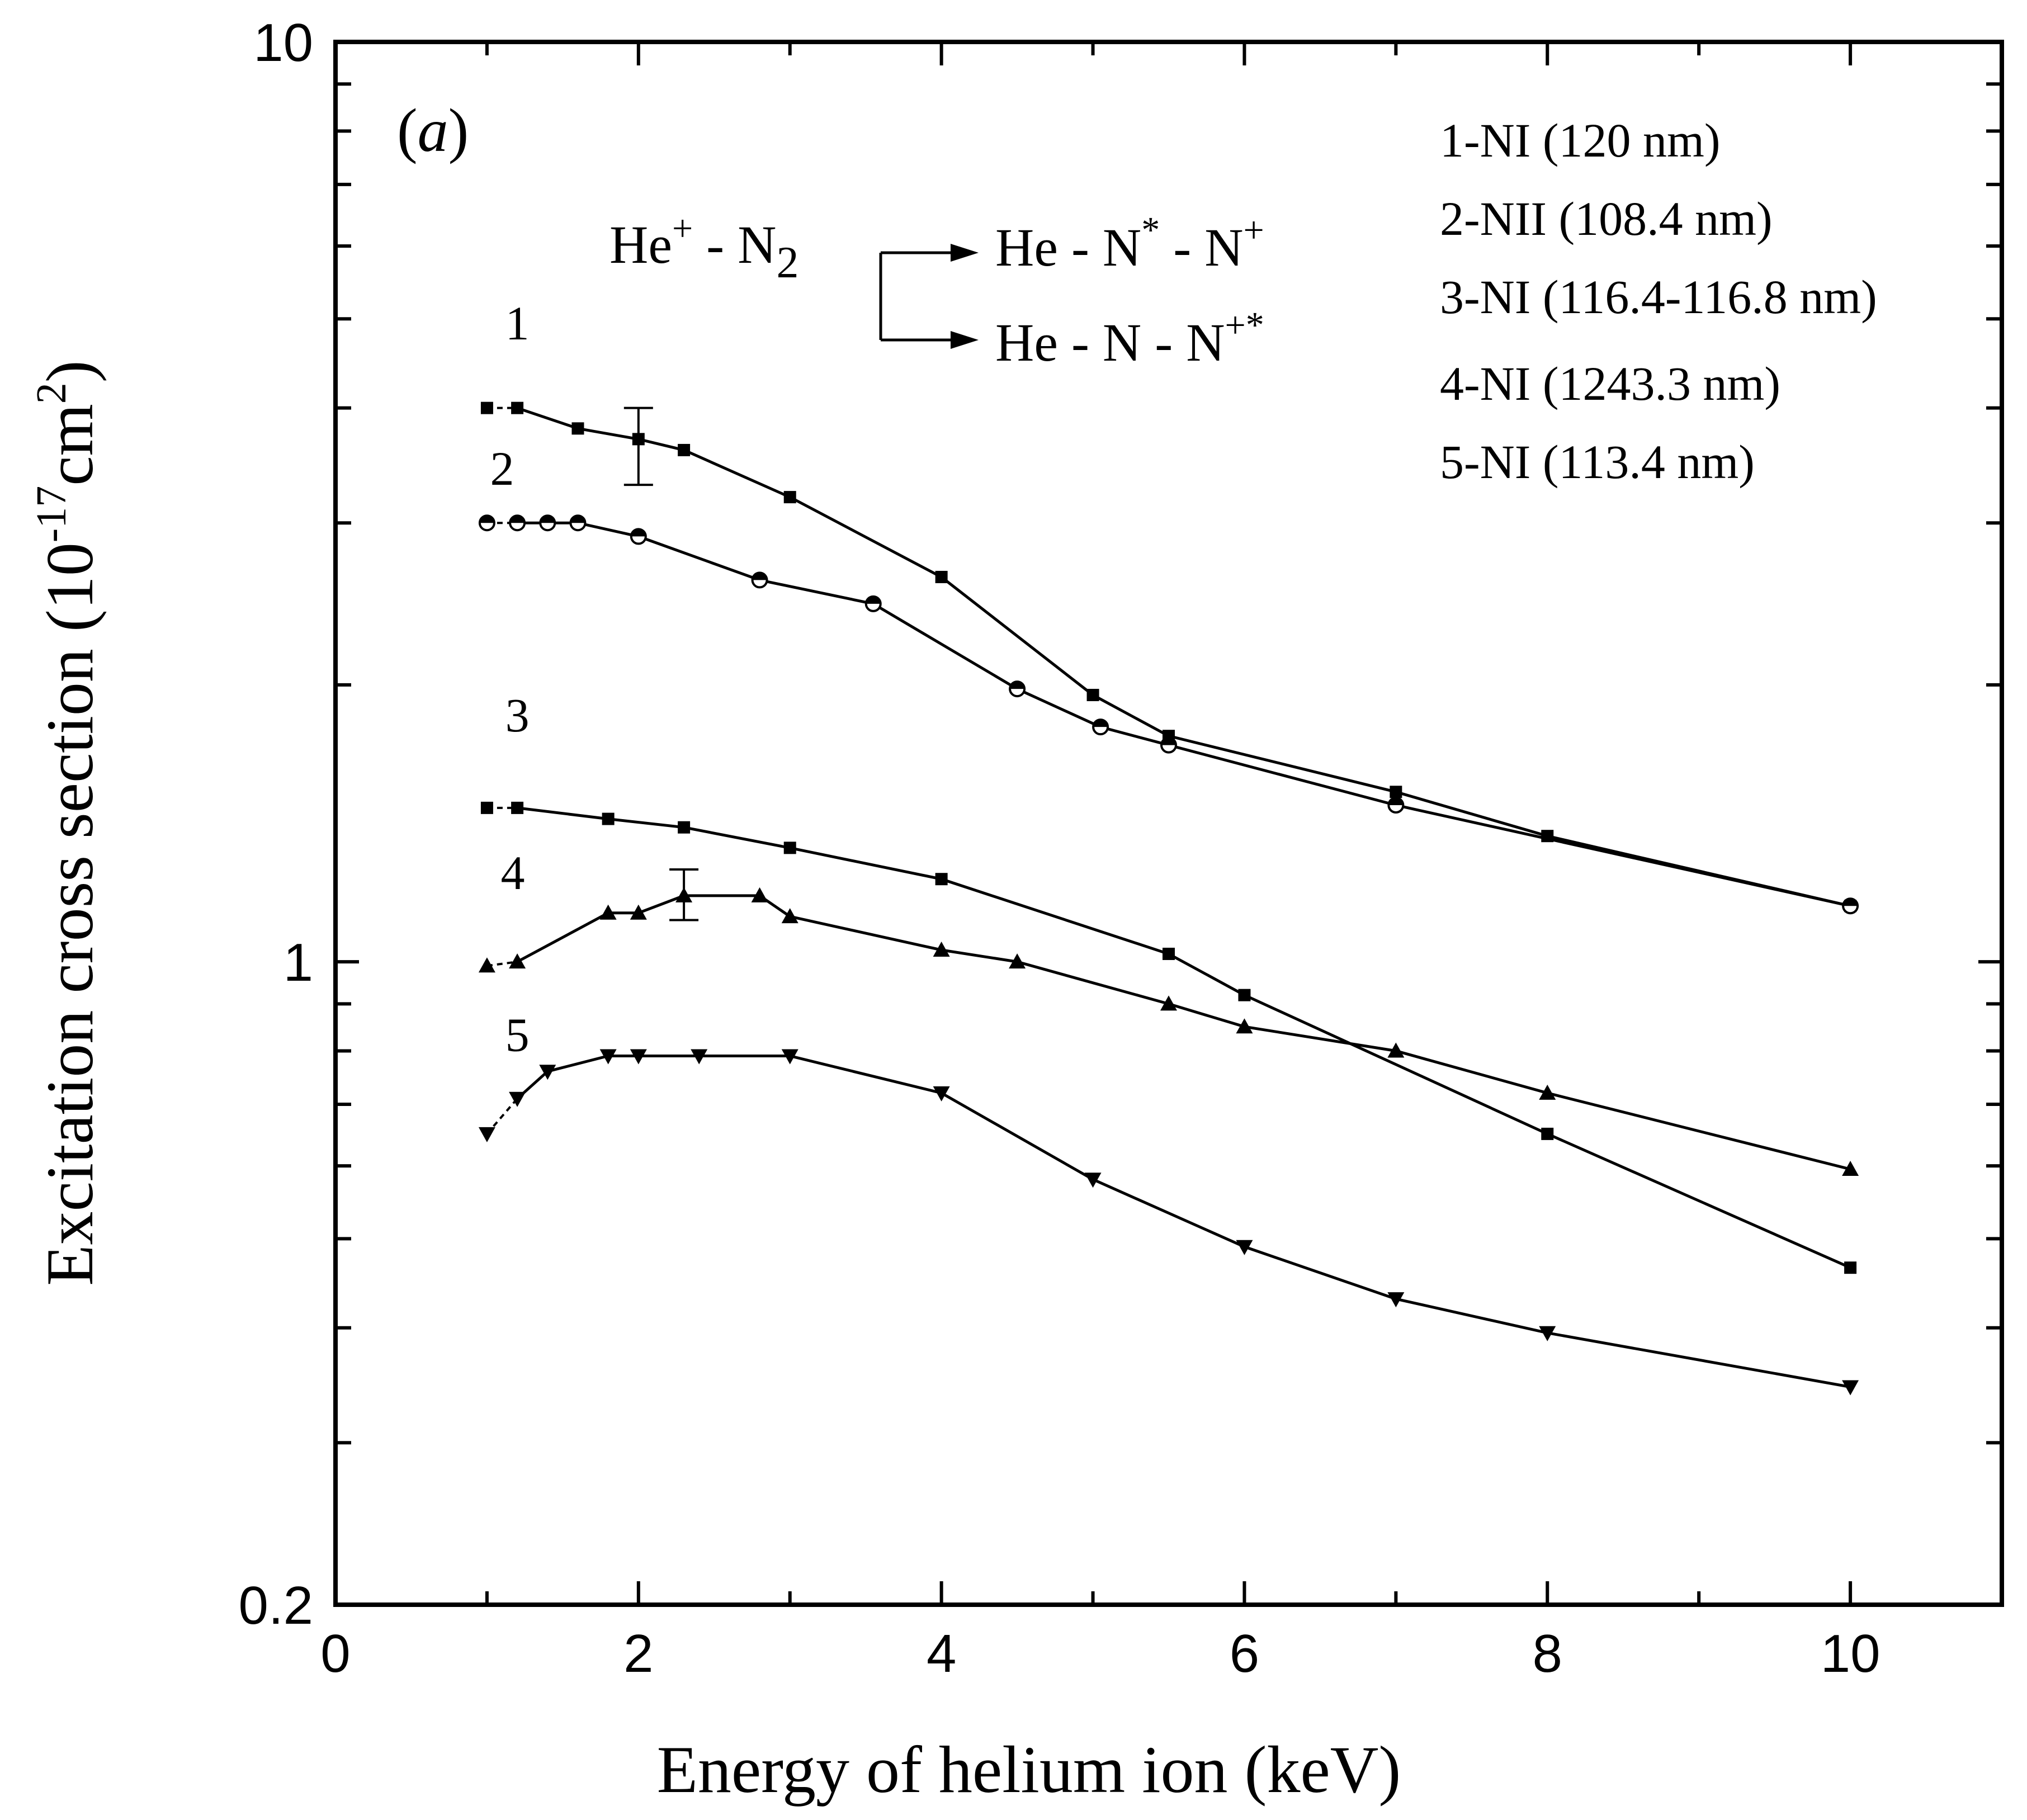 This screenshot has width=2027, height=1820. I want to click on reaction-channel-2: He - N - N+*, so click(1129, 338).